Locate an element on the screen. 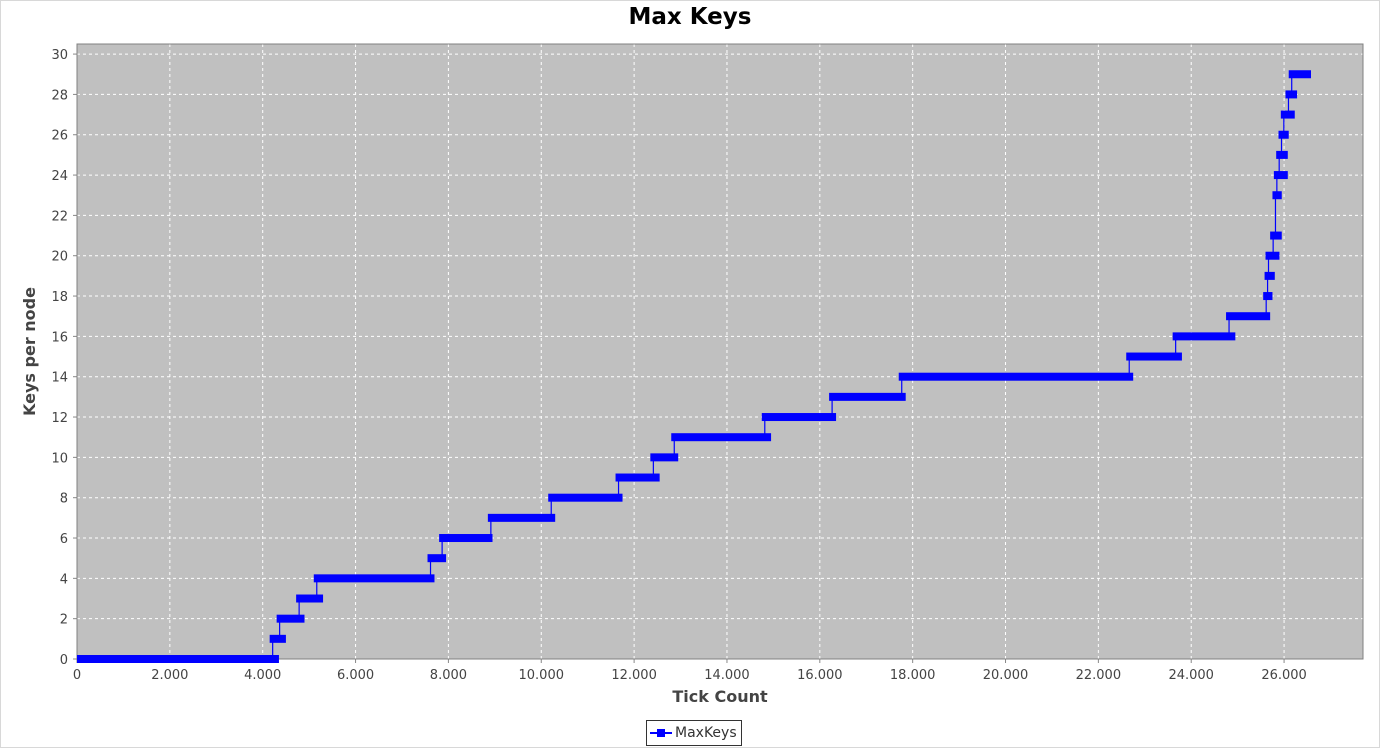 This screenshot has height=748, width=1380. step-segment-y17 is located at coordinates (1248, 316).